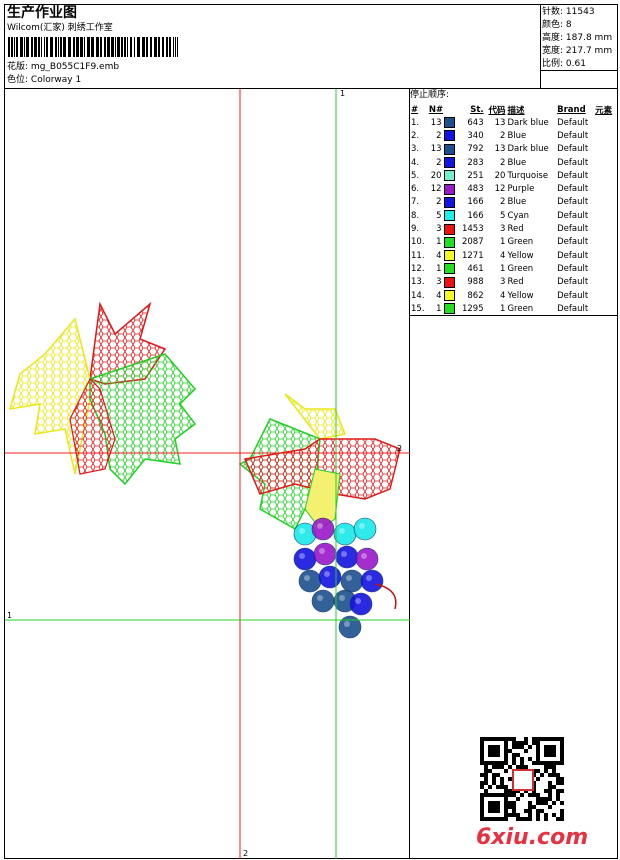 The width and height of the screenshot is (620, 860). Describe the element at coordinates (513, 282) in the screenshot. I see `sequence-row: 13. 3 988 3 Red Default` at that location.